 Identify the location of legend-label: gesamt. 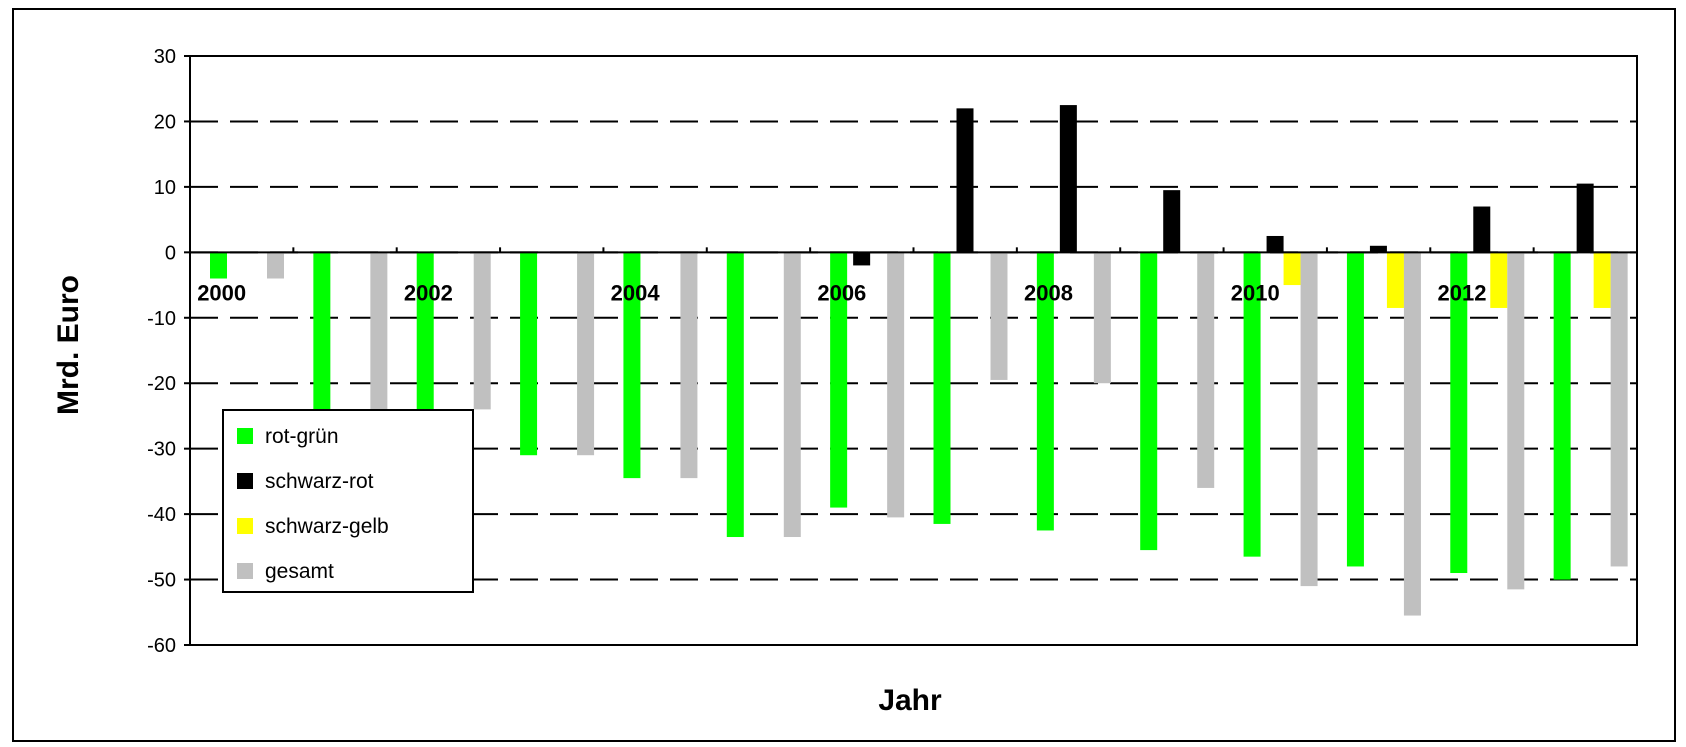
(299, 571).